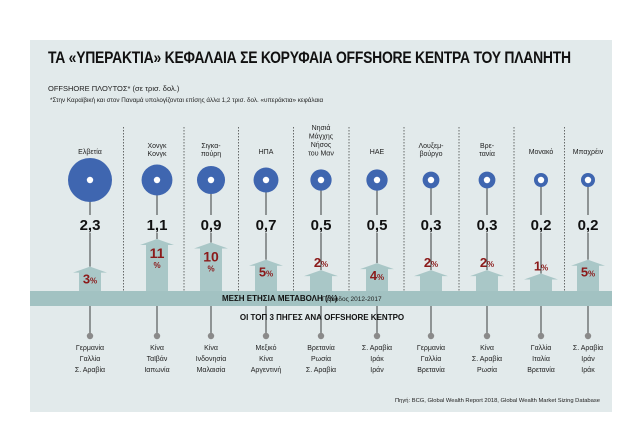  Describe the element at coordinates (157, 146) in the screenshot. I see `country-label: Χονγκ` at that location.